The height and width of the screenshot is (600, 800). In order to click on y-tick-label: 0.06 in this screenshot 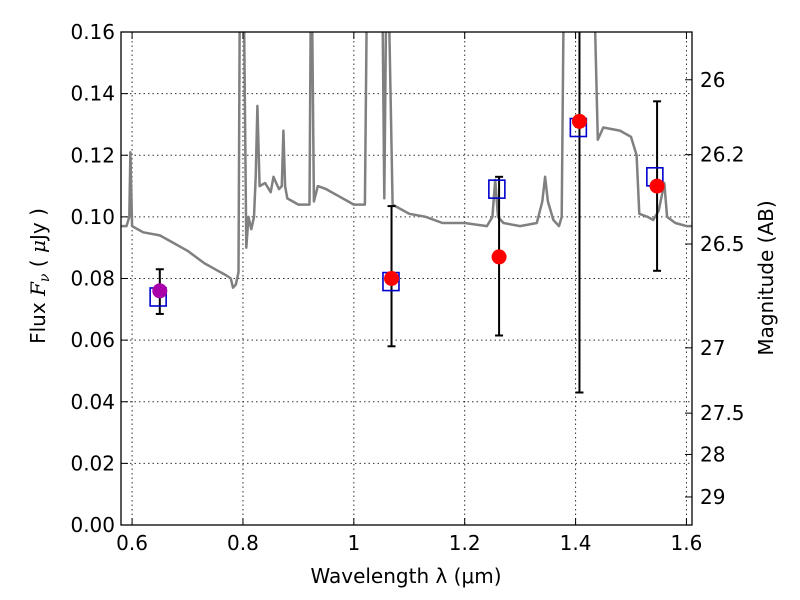, I will do `click(92, 340)`.